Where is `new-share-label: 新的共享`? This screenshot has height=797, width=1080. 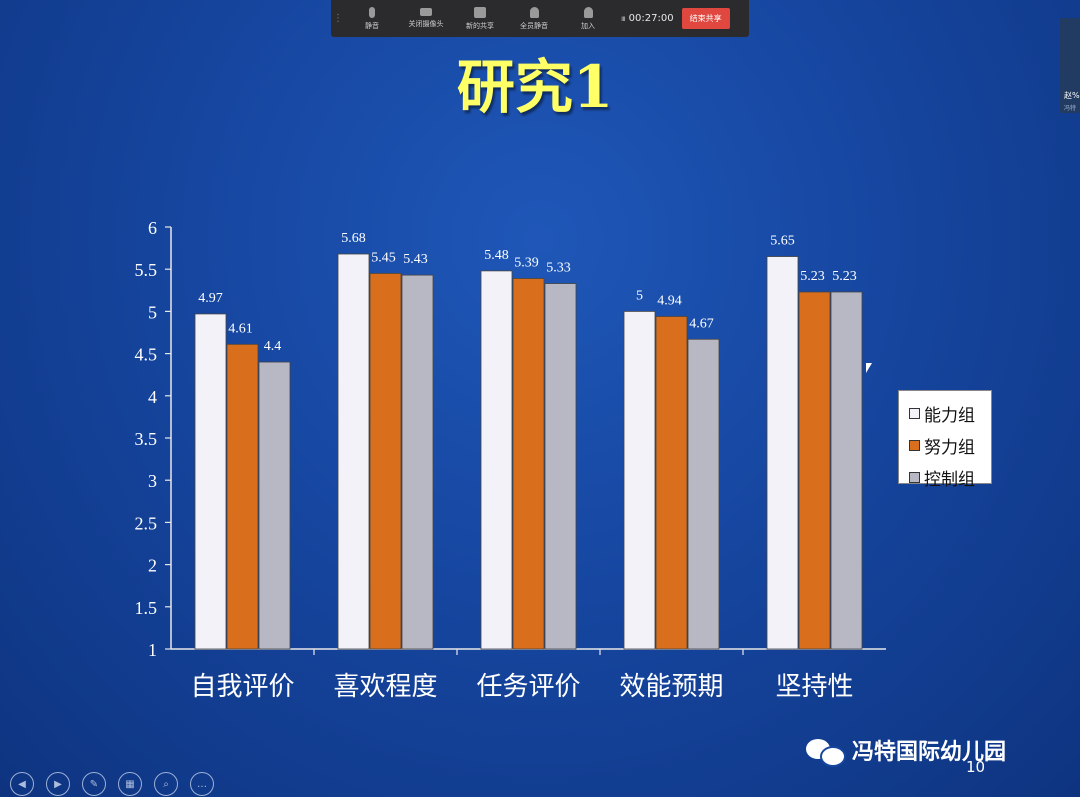
new-share-label: 新的共享 is located at coordinates (480, 25).